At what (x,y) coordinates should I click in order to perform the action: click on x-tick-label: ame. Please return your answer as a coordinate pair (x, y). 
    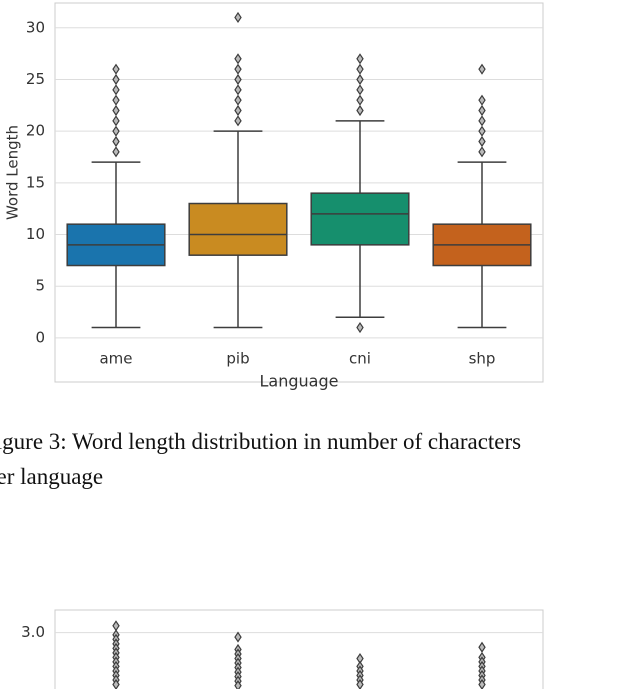
    Looking at the image, I should click on (115, 359).